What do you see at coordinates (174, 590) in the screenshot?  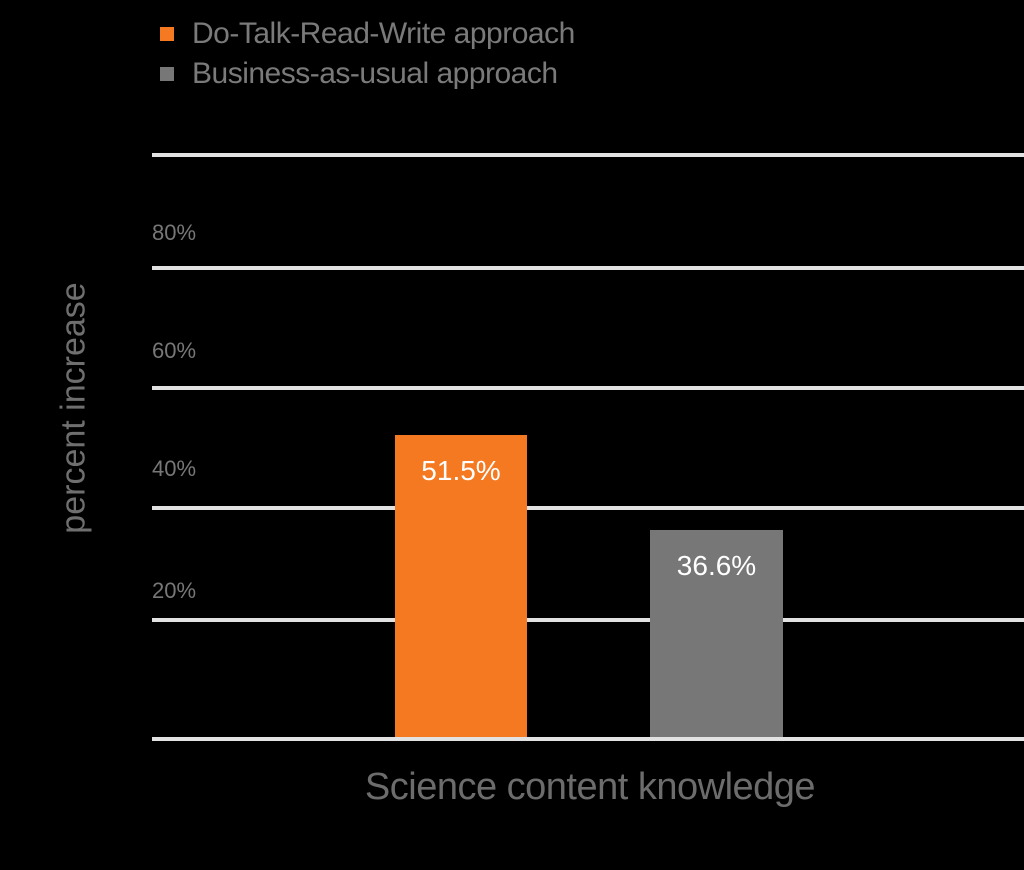 I see `y-tick-20: 20%` at bounding box center [174, 590].